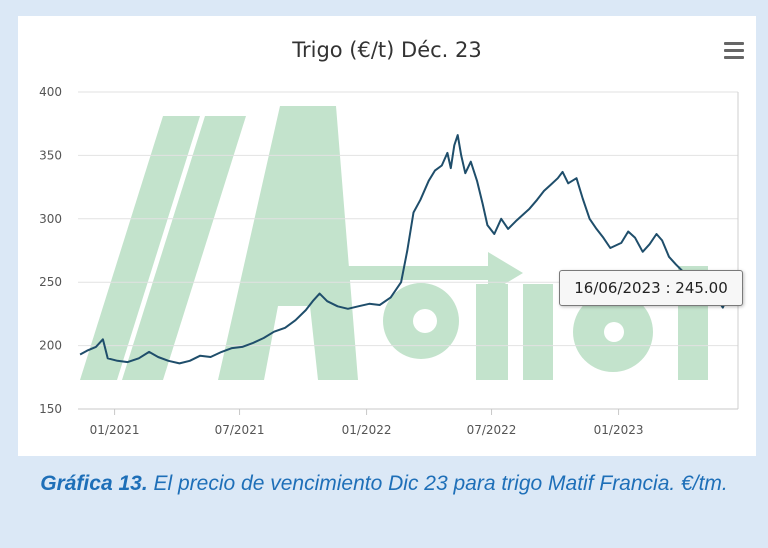 The height and width of the screenshot is (548, 768). Describe the element at coordinates (94, 483) in the screenshot. I see `caption-label: Gráfica 13.` at that location.